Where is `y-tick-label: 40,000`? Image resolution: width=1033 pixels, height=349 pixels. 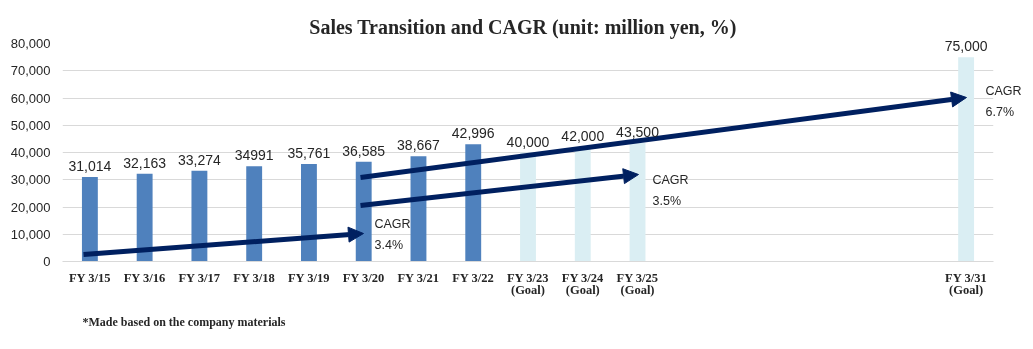 y-tick-label: 40,000 is located at coordinates (30, 152).